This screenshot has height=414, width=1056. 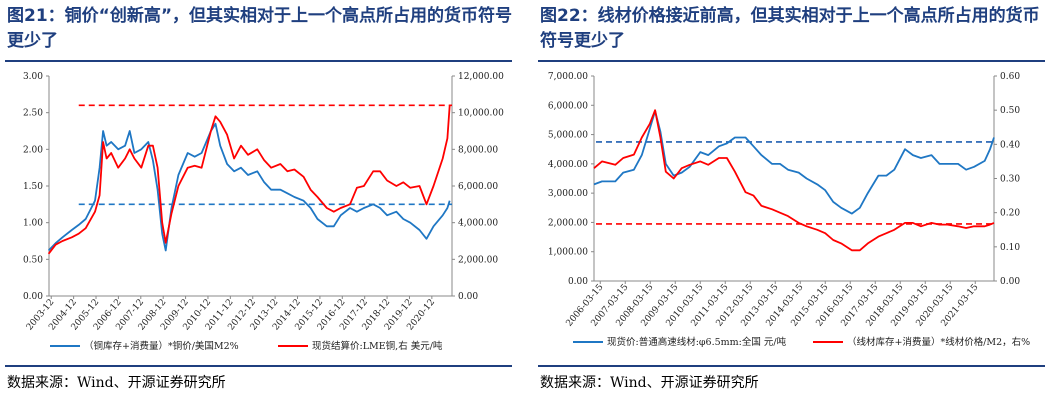 What do you see at coordinates (33, 114) in the screenshot?
I see `y-left-tick-label: 2.50` at bounding box center [33, 114].